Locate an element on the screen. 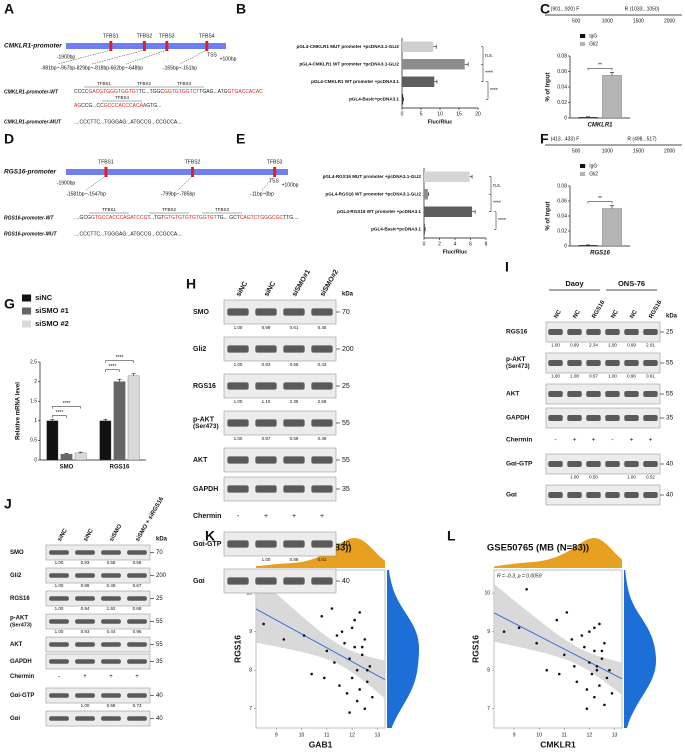 Image resolution: width=685 pixels, height=756 pixels. promoter-tss: TSS is located at coordinates (274, 181).